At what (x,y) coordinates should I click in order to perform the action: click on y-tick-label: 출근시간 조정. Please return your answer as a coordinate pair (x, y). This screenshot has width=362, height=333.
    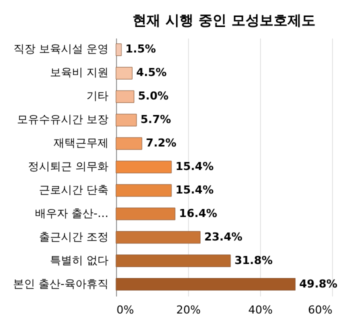
    Looking at the image, I should click on (73, 237).